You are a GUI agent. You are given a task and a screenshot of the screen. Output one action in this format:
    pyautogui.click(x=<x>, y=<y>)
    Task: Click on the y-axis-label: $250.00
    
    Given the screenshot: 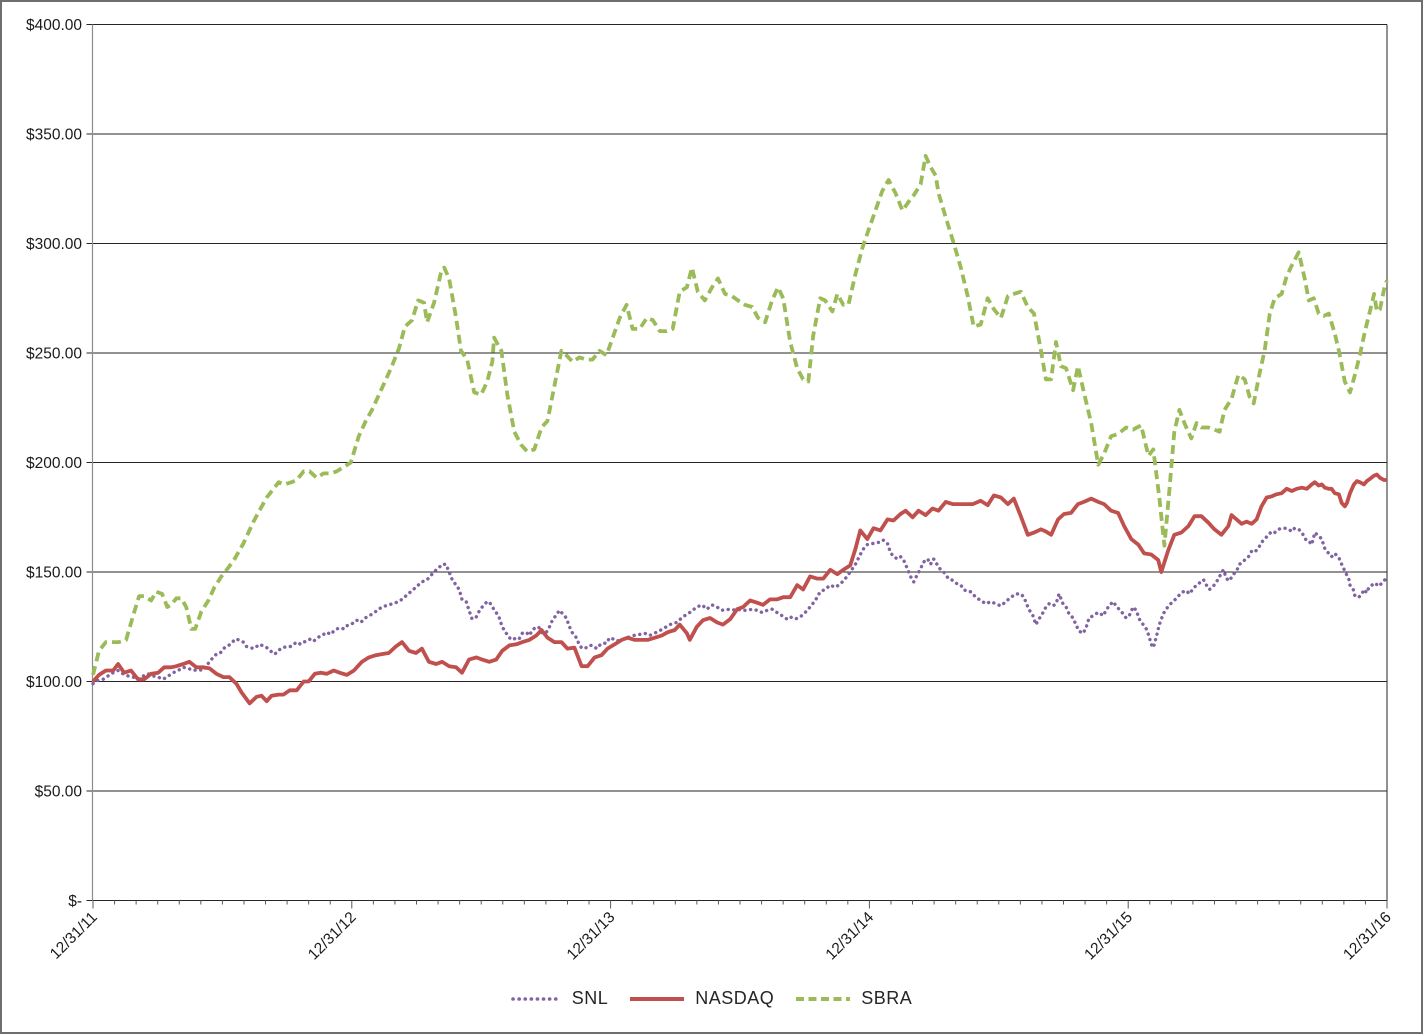 What is the action you would take?
    pyautogui.click(x=54, y=354)
    